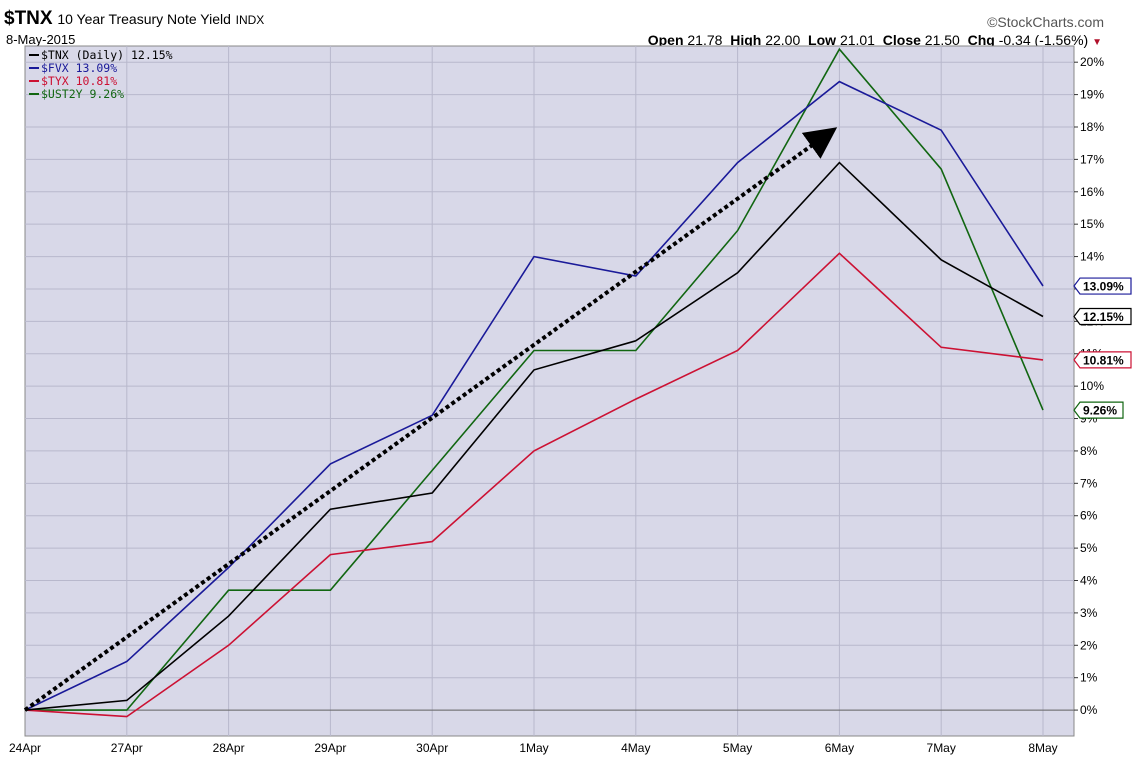 This screenshot has height=766, width=1140. I want to click on x-tick-label: 1May, so click(533, 748).